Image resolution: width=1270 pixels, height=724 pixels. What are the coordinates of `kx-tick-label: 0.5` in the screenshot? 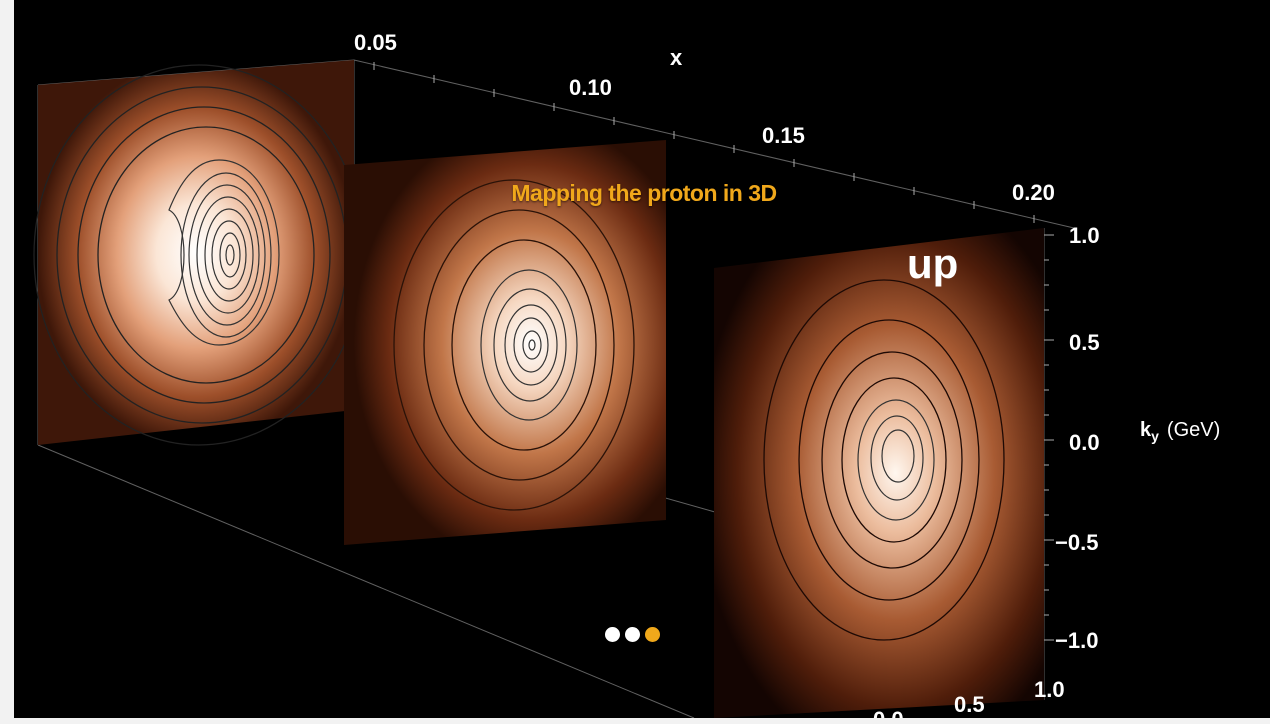 It's located at (969, 704).